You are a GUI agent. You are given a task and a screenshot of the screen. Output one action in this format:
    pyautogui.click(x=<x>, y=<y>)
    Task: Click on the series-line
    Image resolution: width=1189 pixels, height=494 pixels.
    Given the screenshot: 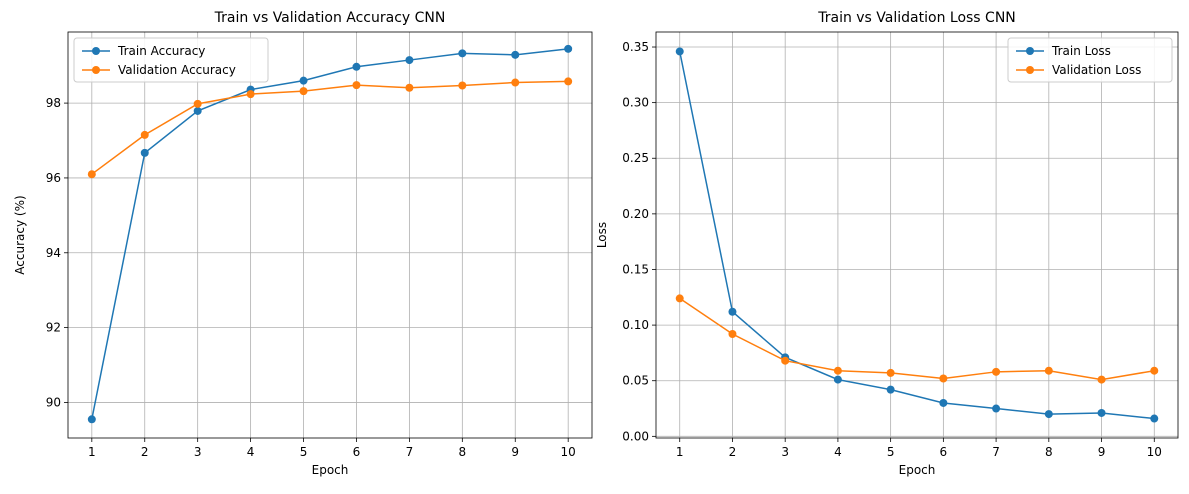 What is the action you would take?
    pyautogui.click(x=917, y=339)
    